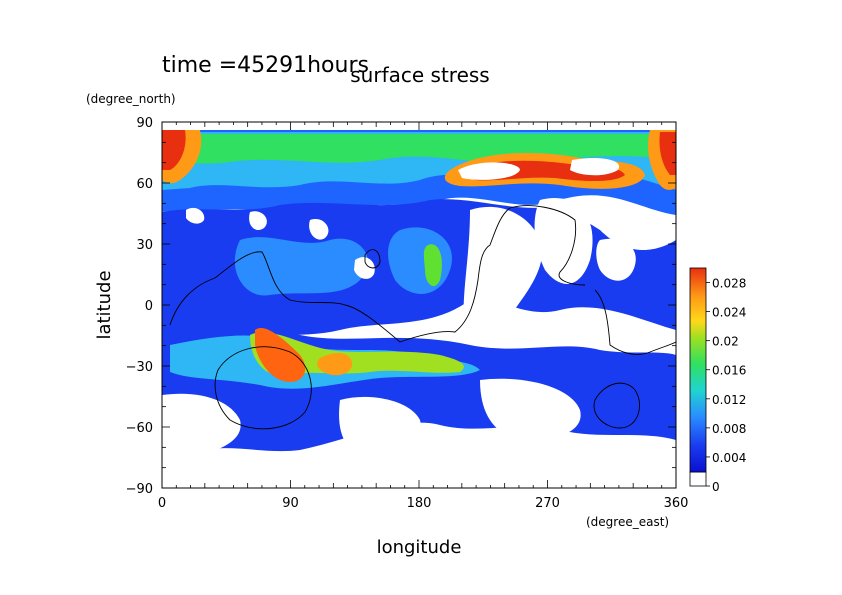 Image resolution: width=842 pixels, height=595 pixels. I want to click on colorbar-tick-label: 0, so click(716, 487).